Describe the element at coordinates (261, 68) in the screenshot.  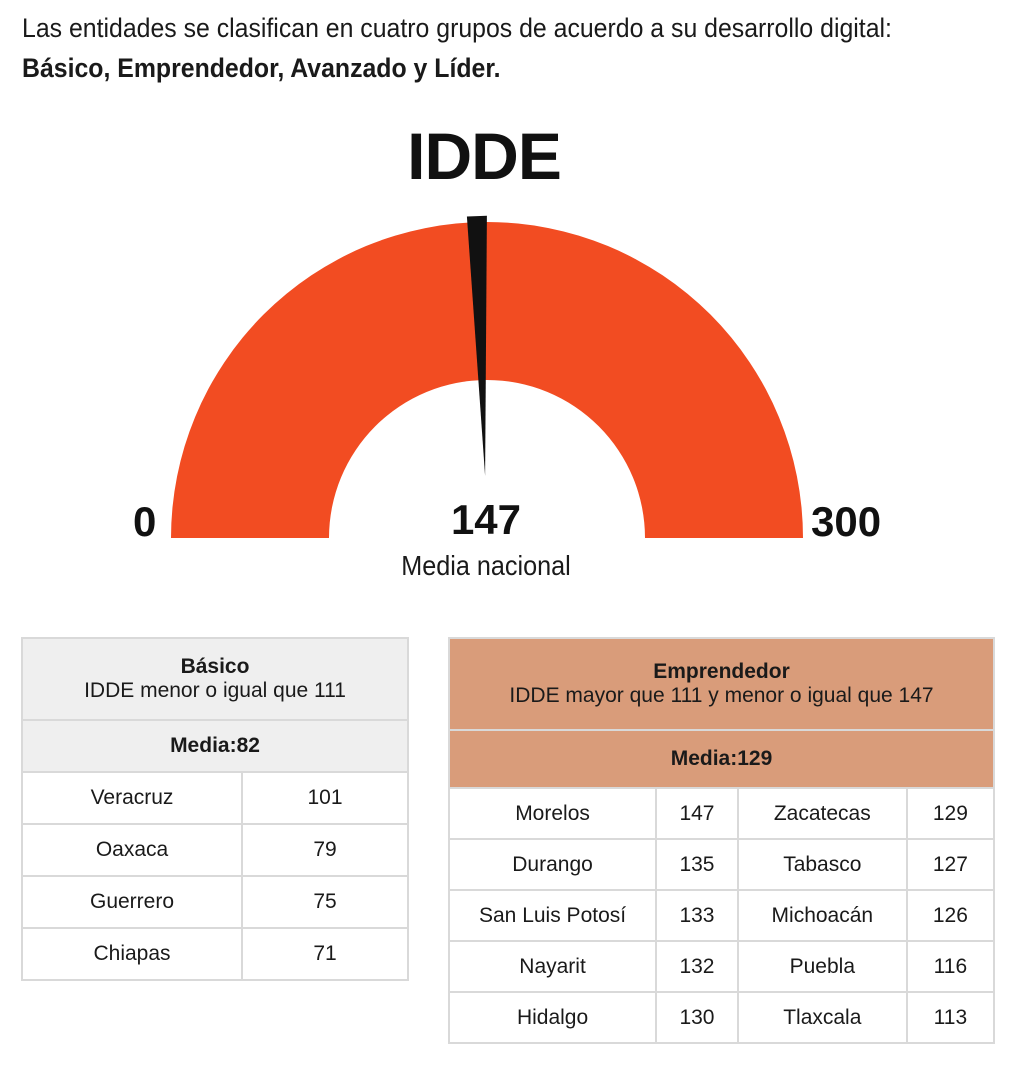
I see `intro-line-2: Básico, Emprendedor, Avanzado y Líder.` at that location.